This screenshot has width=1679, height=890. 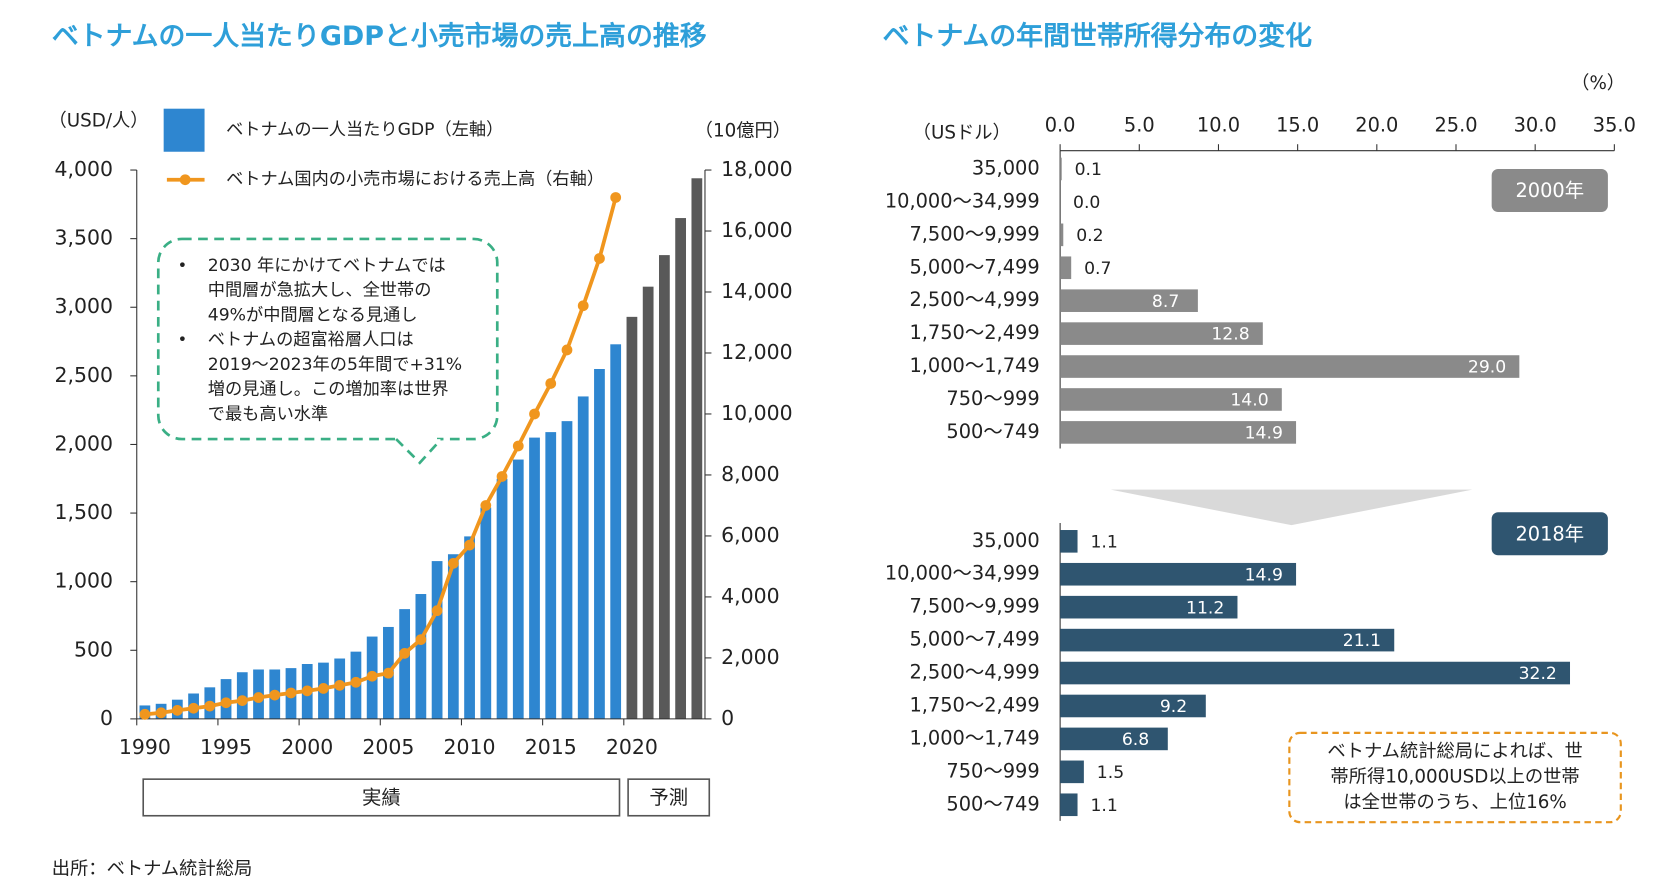 What do you see at coordinates (757, 291) in the screenshot?
I see `y2-tick-label: 14,000` at bounding box center [757, 291].